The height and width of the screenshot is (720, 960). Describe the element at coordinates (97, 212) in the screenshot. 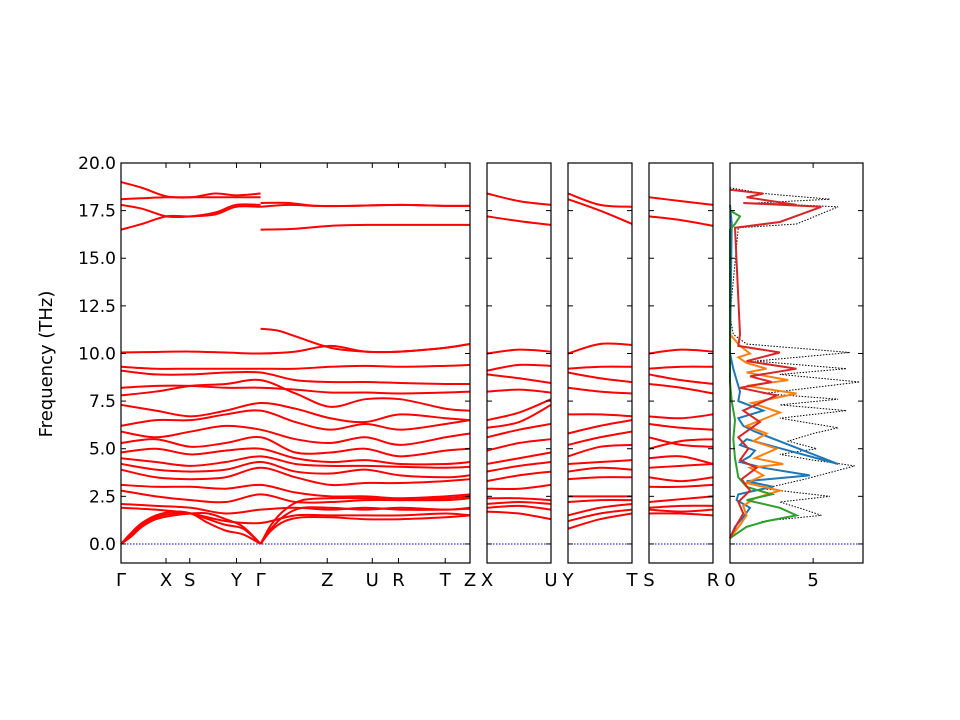

I see `y-tick-label: 17.5` at that location.